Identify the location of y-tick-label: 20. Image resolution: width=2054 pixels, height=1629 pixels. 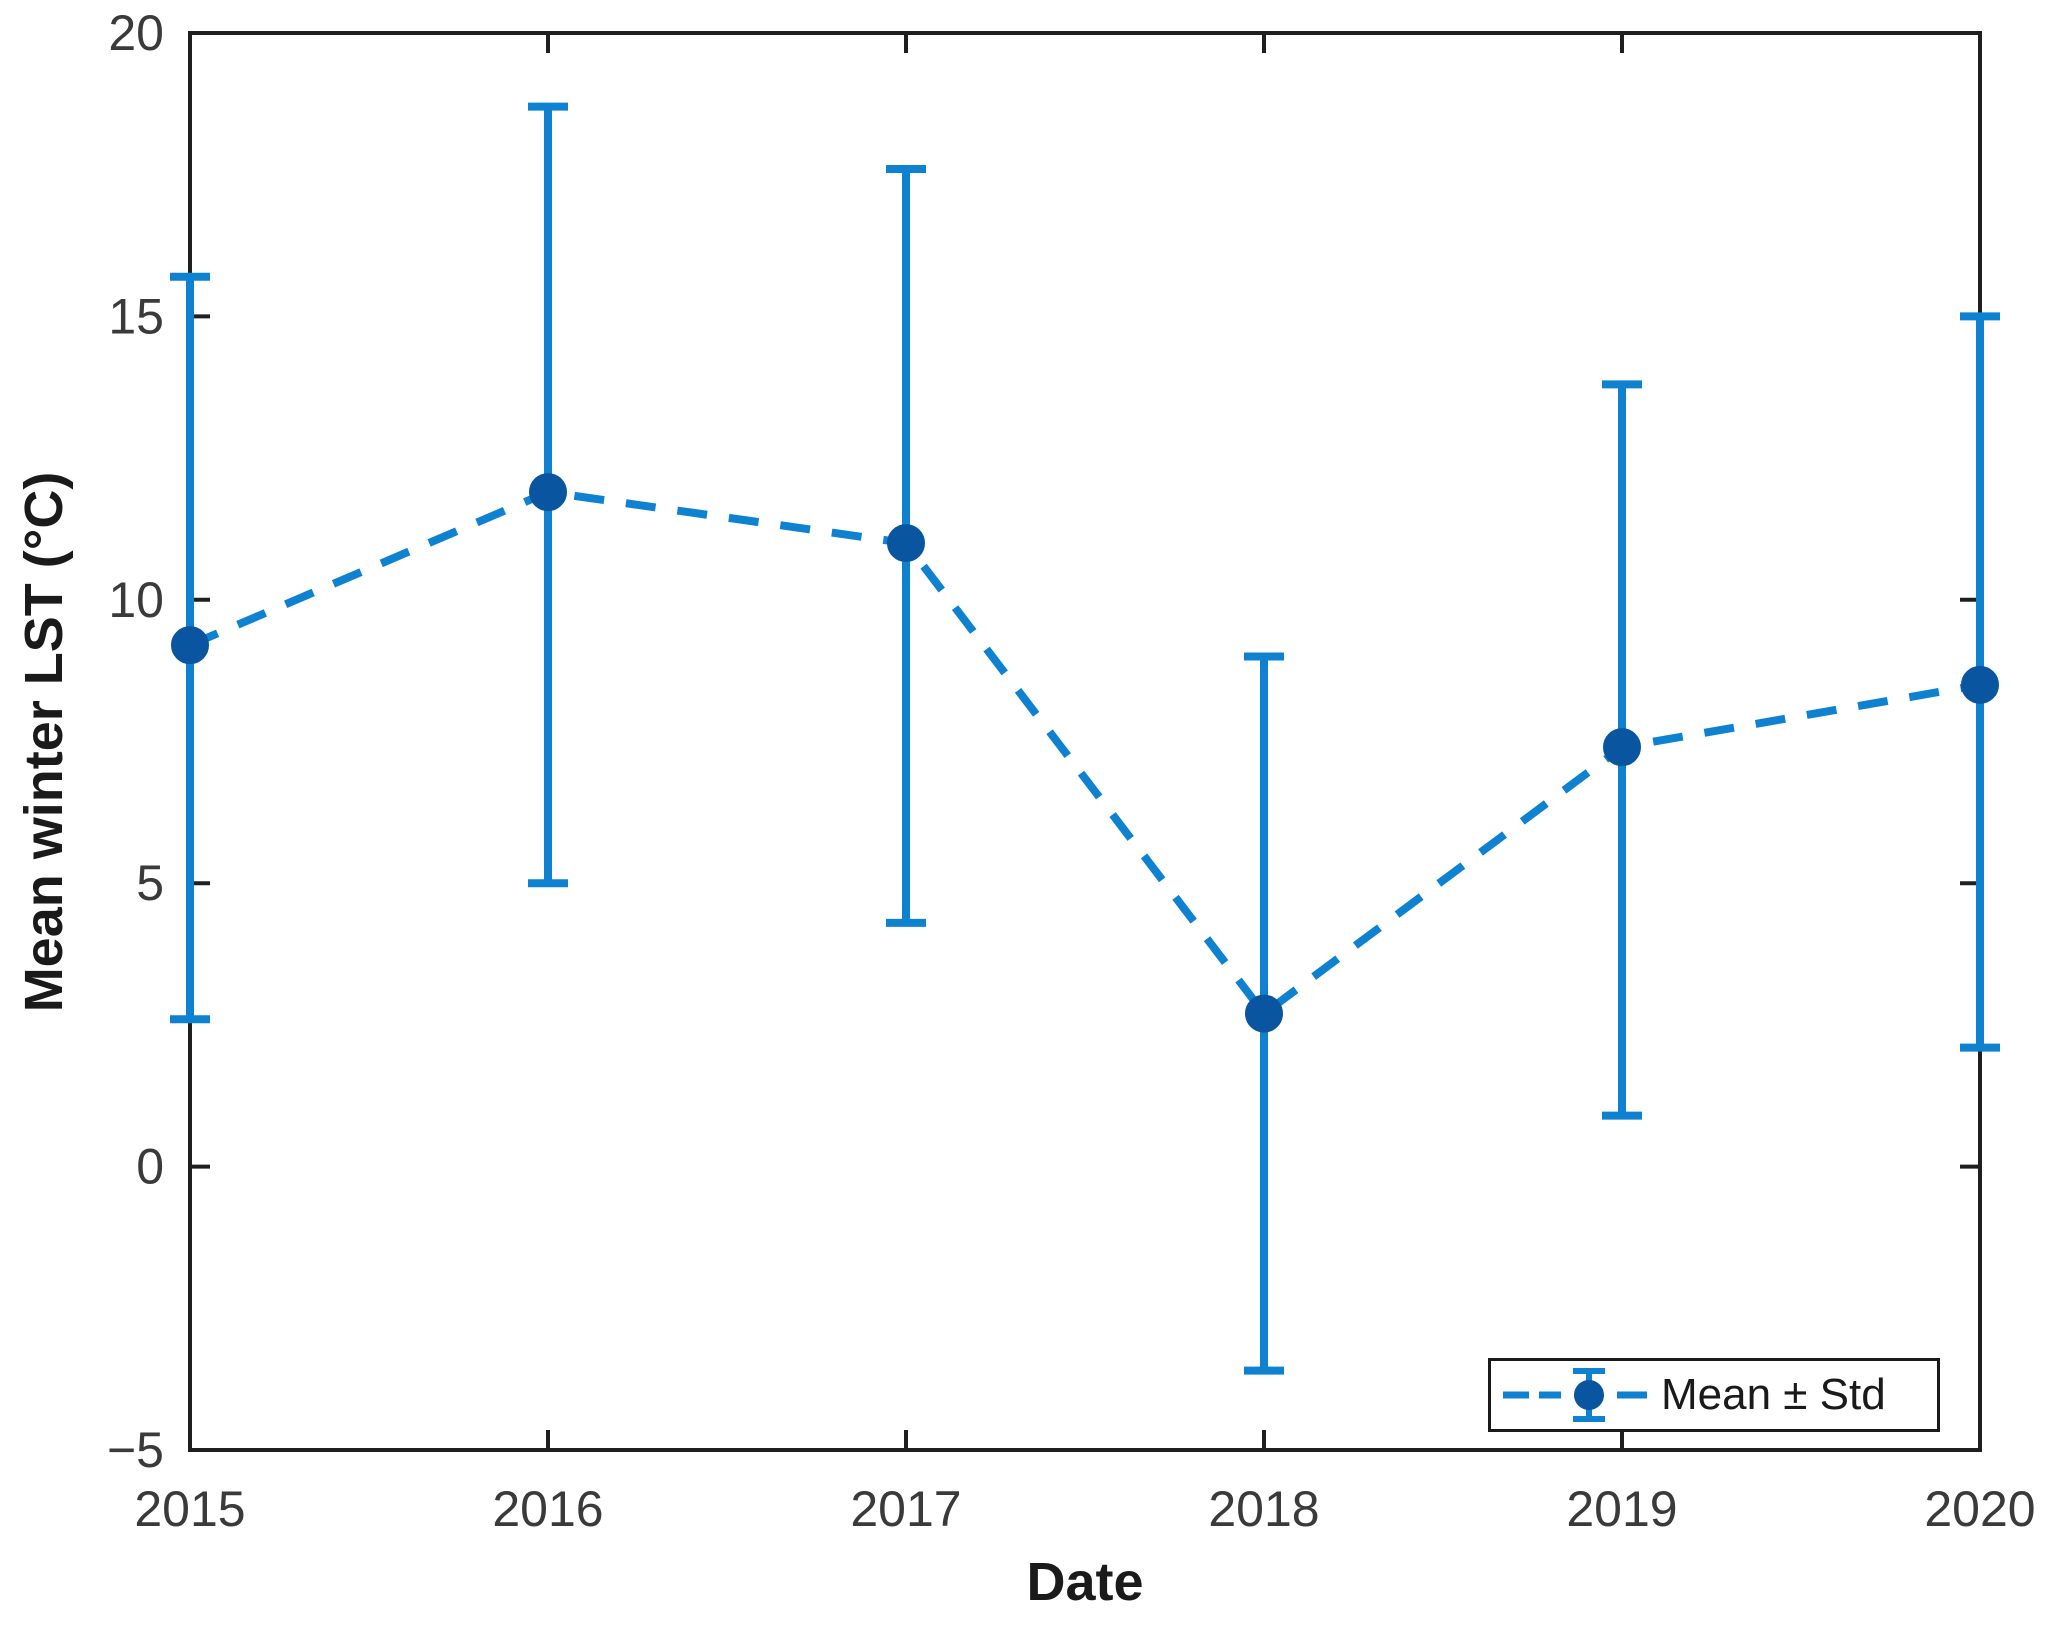
(136, 33).